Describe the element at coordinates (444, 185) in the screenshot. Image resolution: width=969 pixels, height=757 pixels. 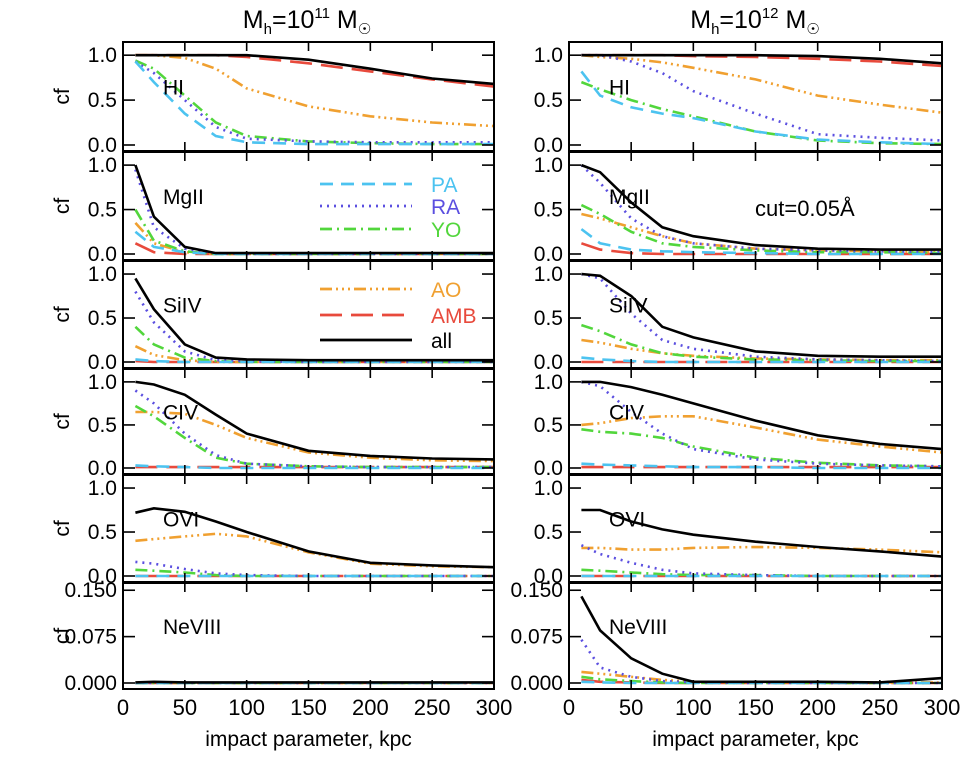
I see `legend-label-PA: PA` at that location.